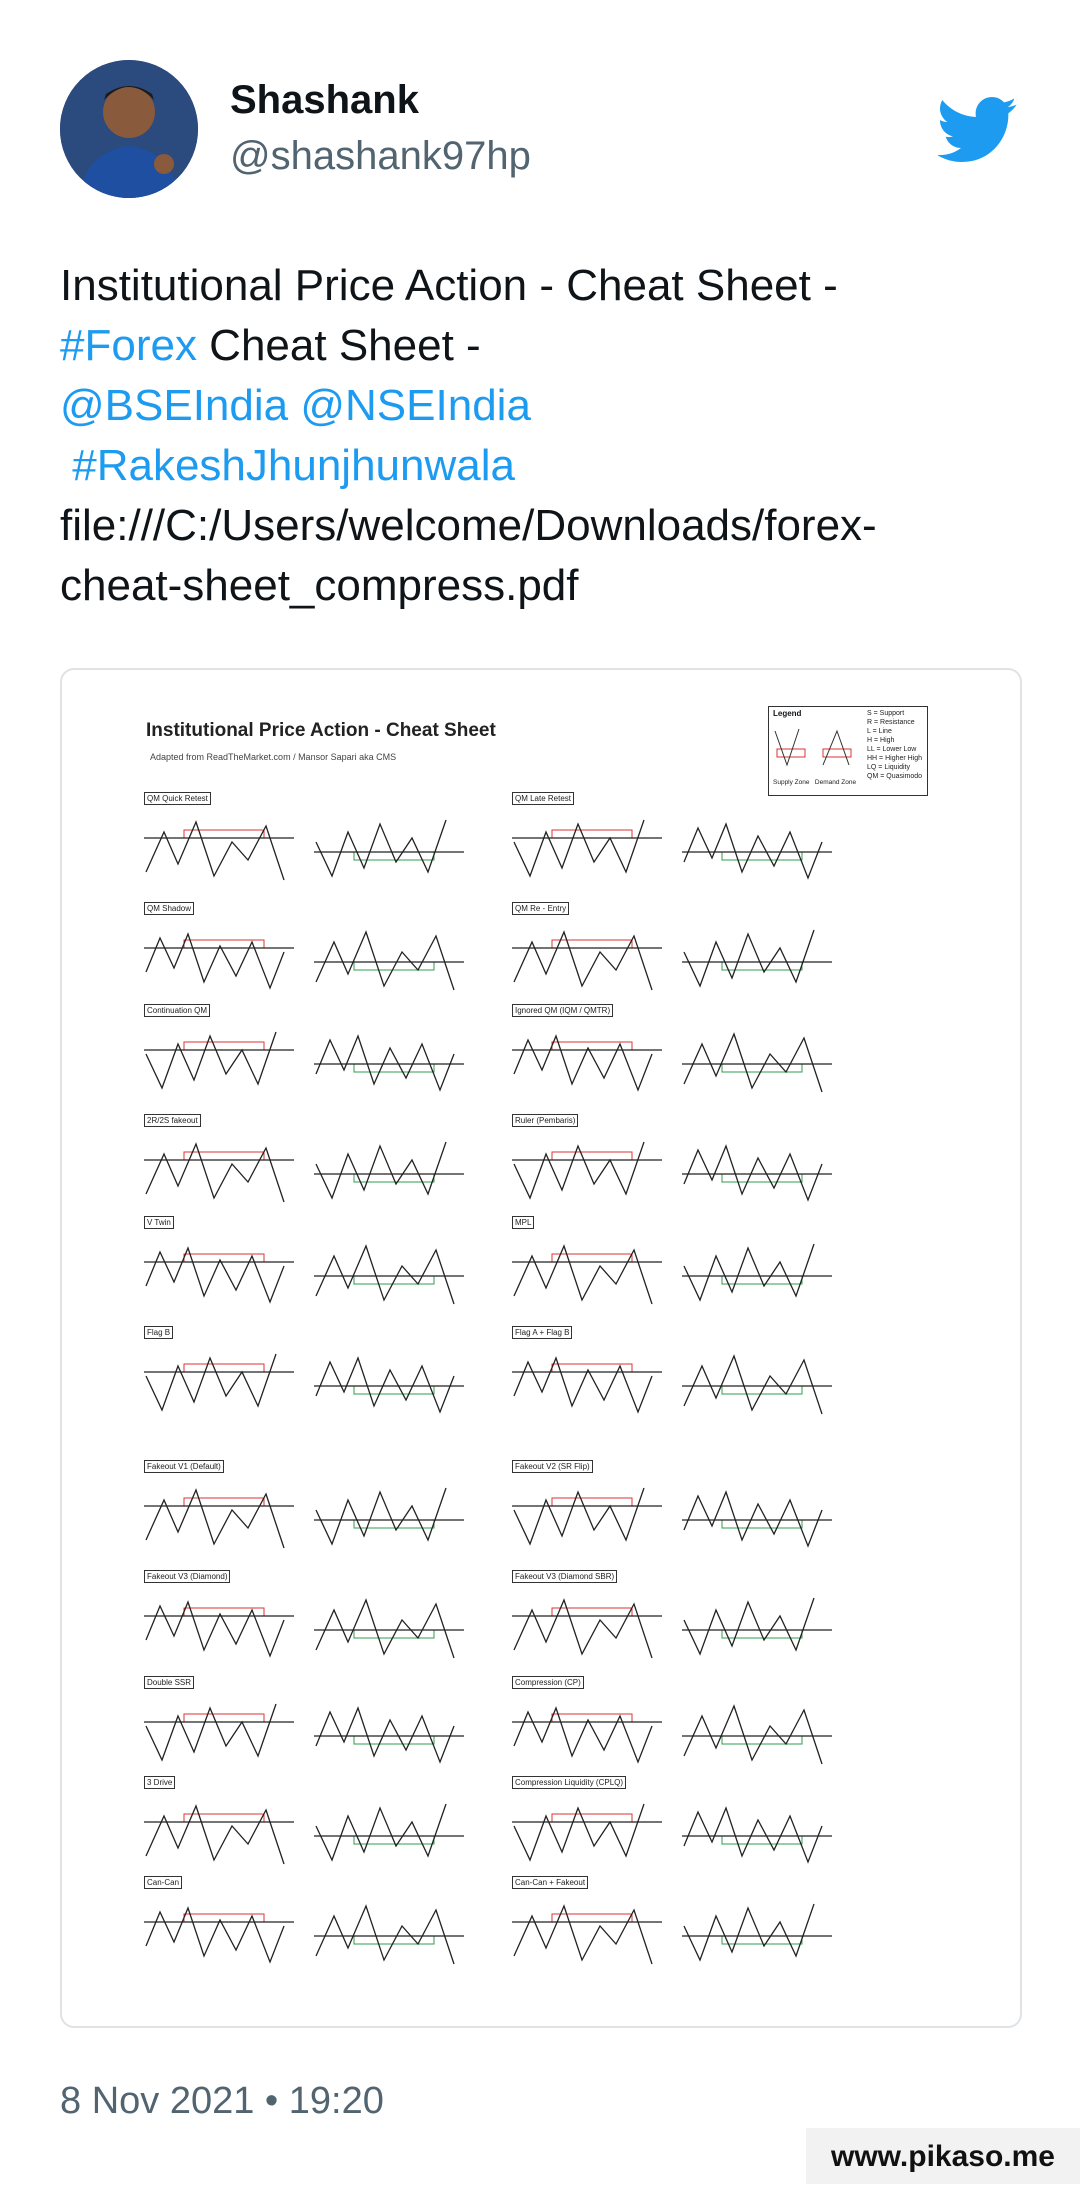 Image resolution: width=1080 pixels, height=2186 pixels. Describe the element at coordinates (184, 1466) in the screenshot. I see `pattern-label: Fakeout V1 (Default)` at that location.